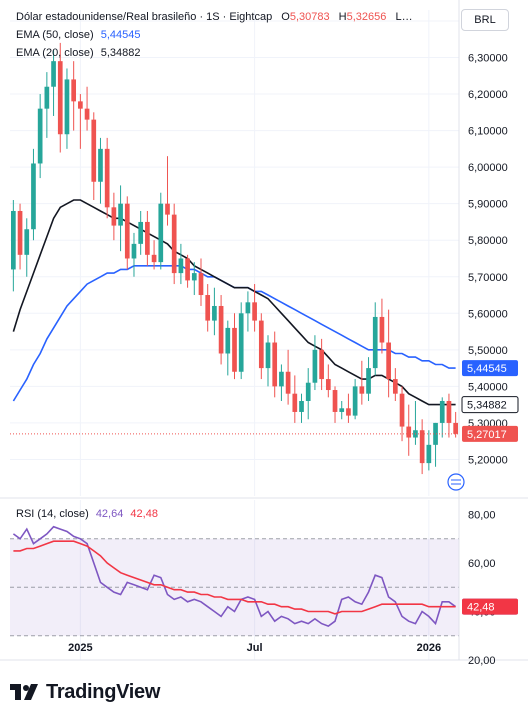 The image size is (528, 711). Describe the element at coordinates (234, 577) in the screenshot. I see `rsi-ma-series` at that location.